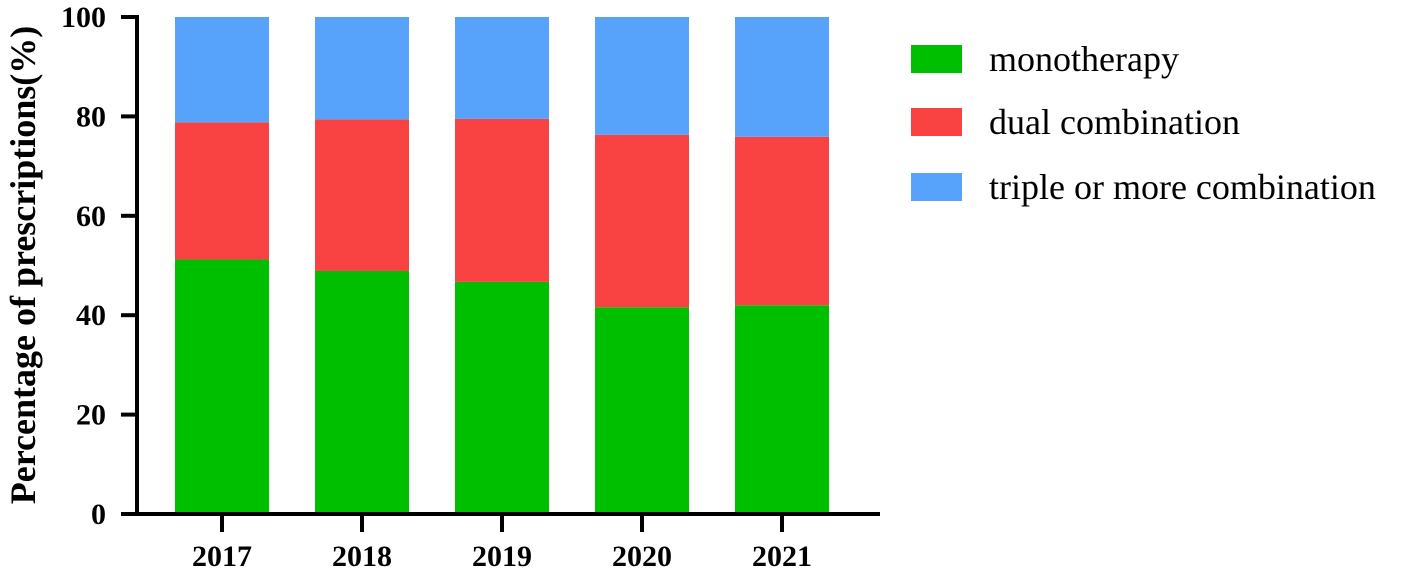  I want to click on y-tick-label-0: 0, so click(98, 514).